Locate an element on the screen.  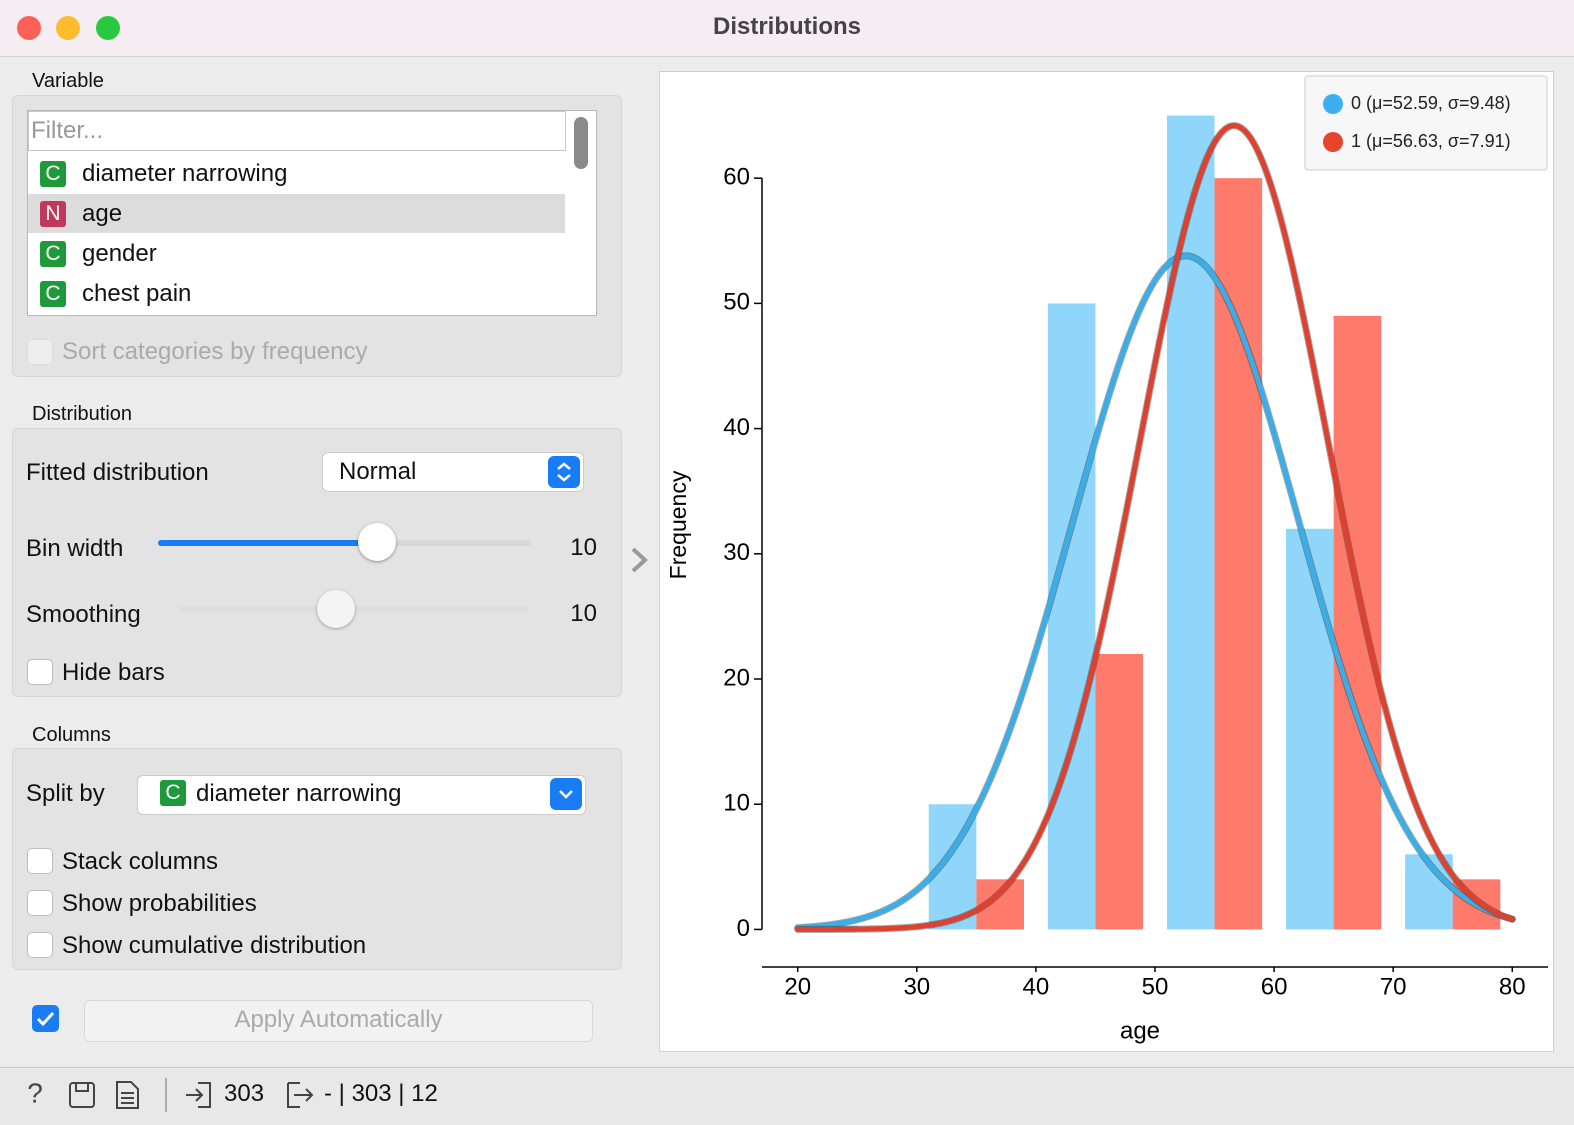
label: Smoothing is located at coordinates (83, 614).